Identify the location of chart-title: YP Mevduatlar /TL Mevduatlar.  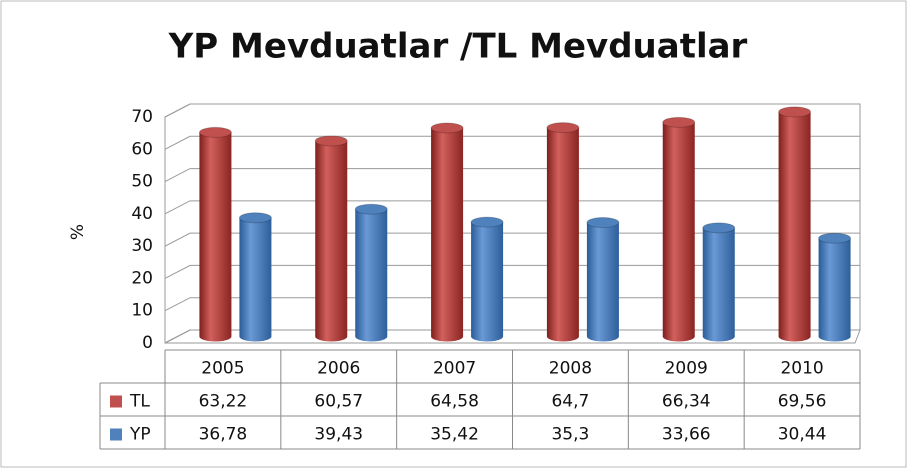
(458, 47).